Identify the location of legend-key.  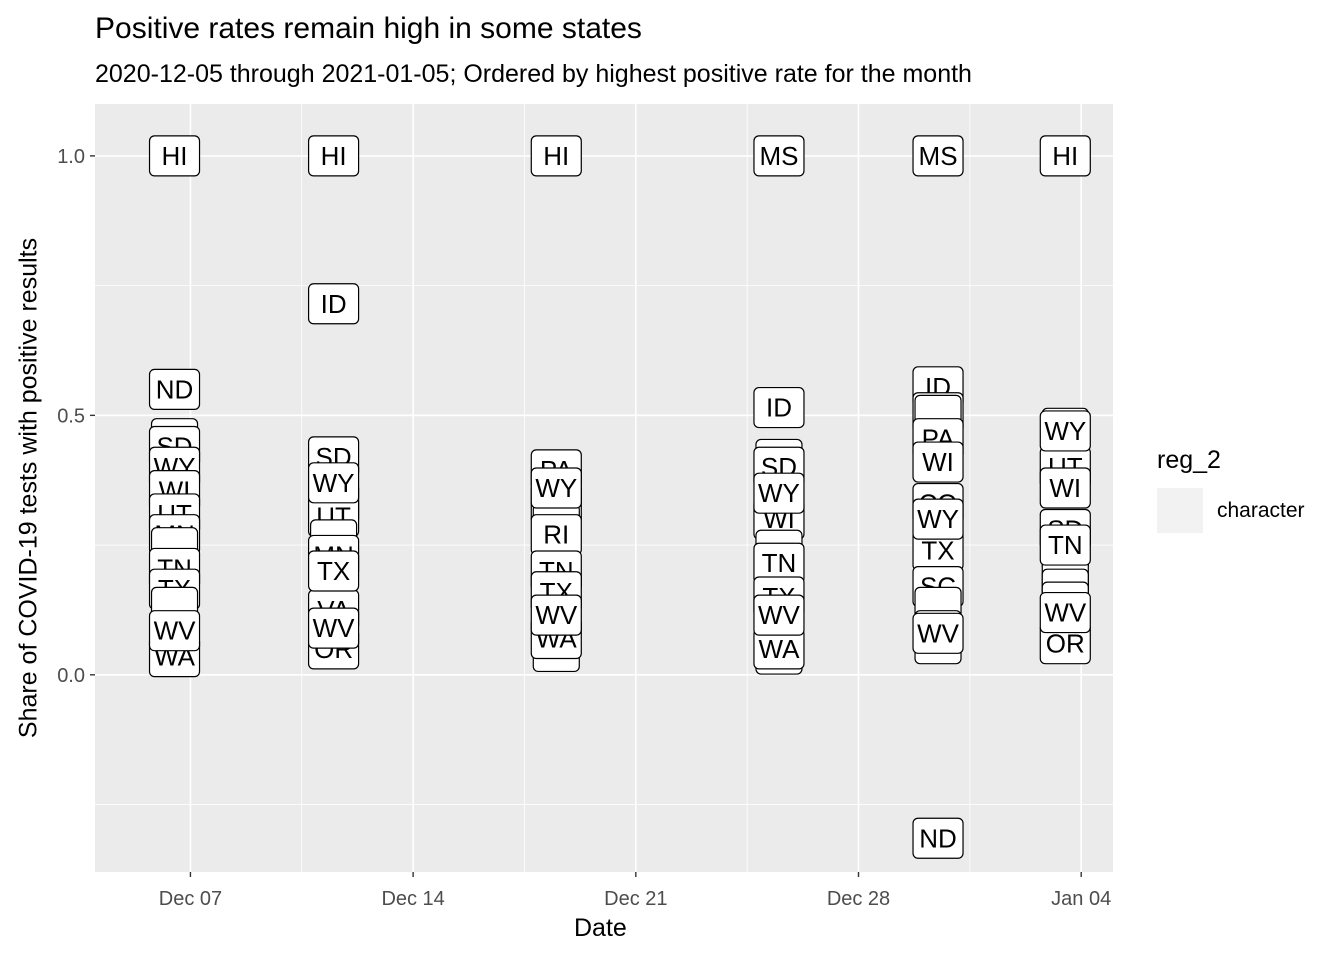
(1180, 510).